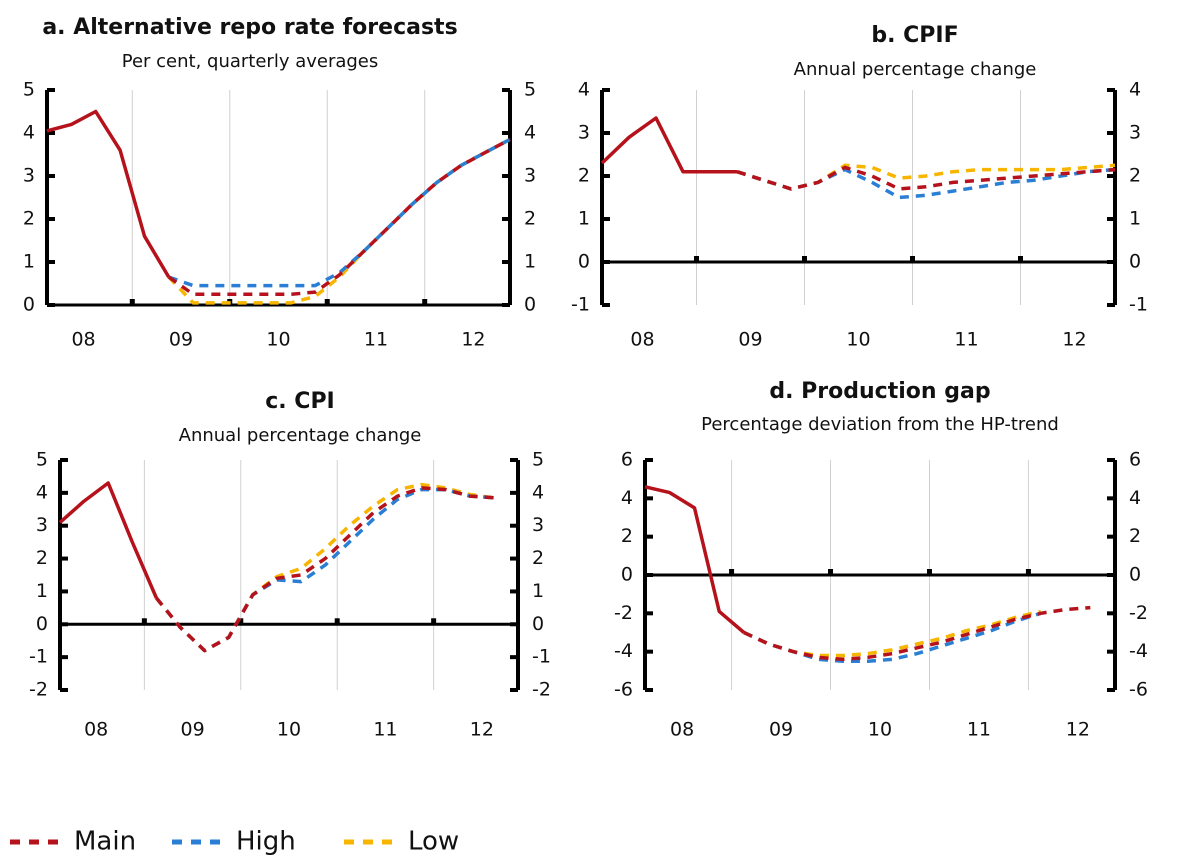  I want to click on legend-label: High, so click(266, 842).